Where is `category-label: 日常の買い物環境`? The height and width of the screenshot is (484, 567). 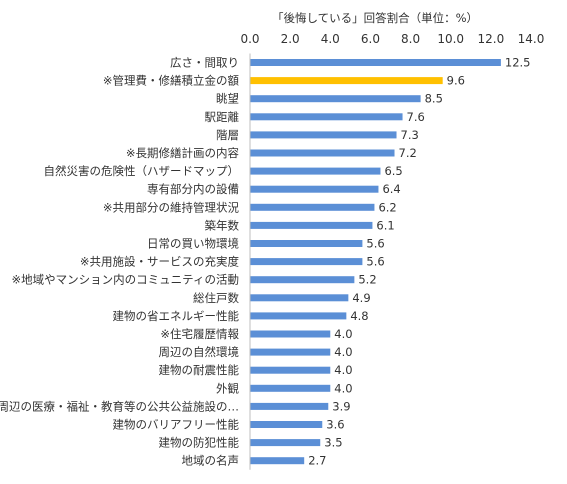 category-label: 日常の買い物環境 is located at coordinates (193, 244).